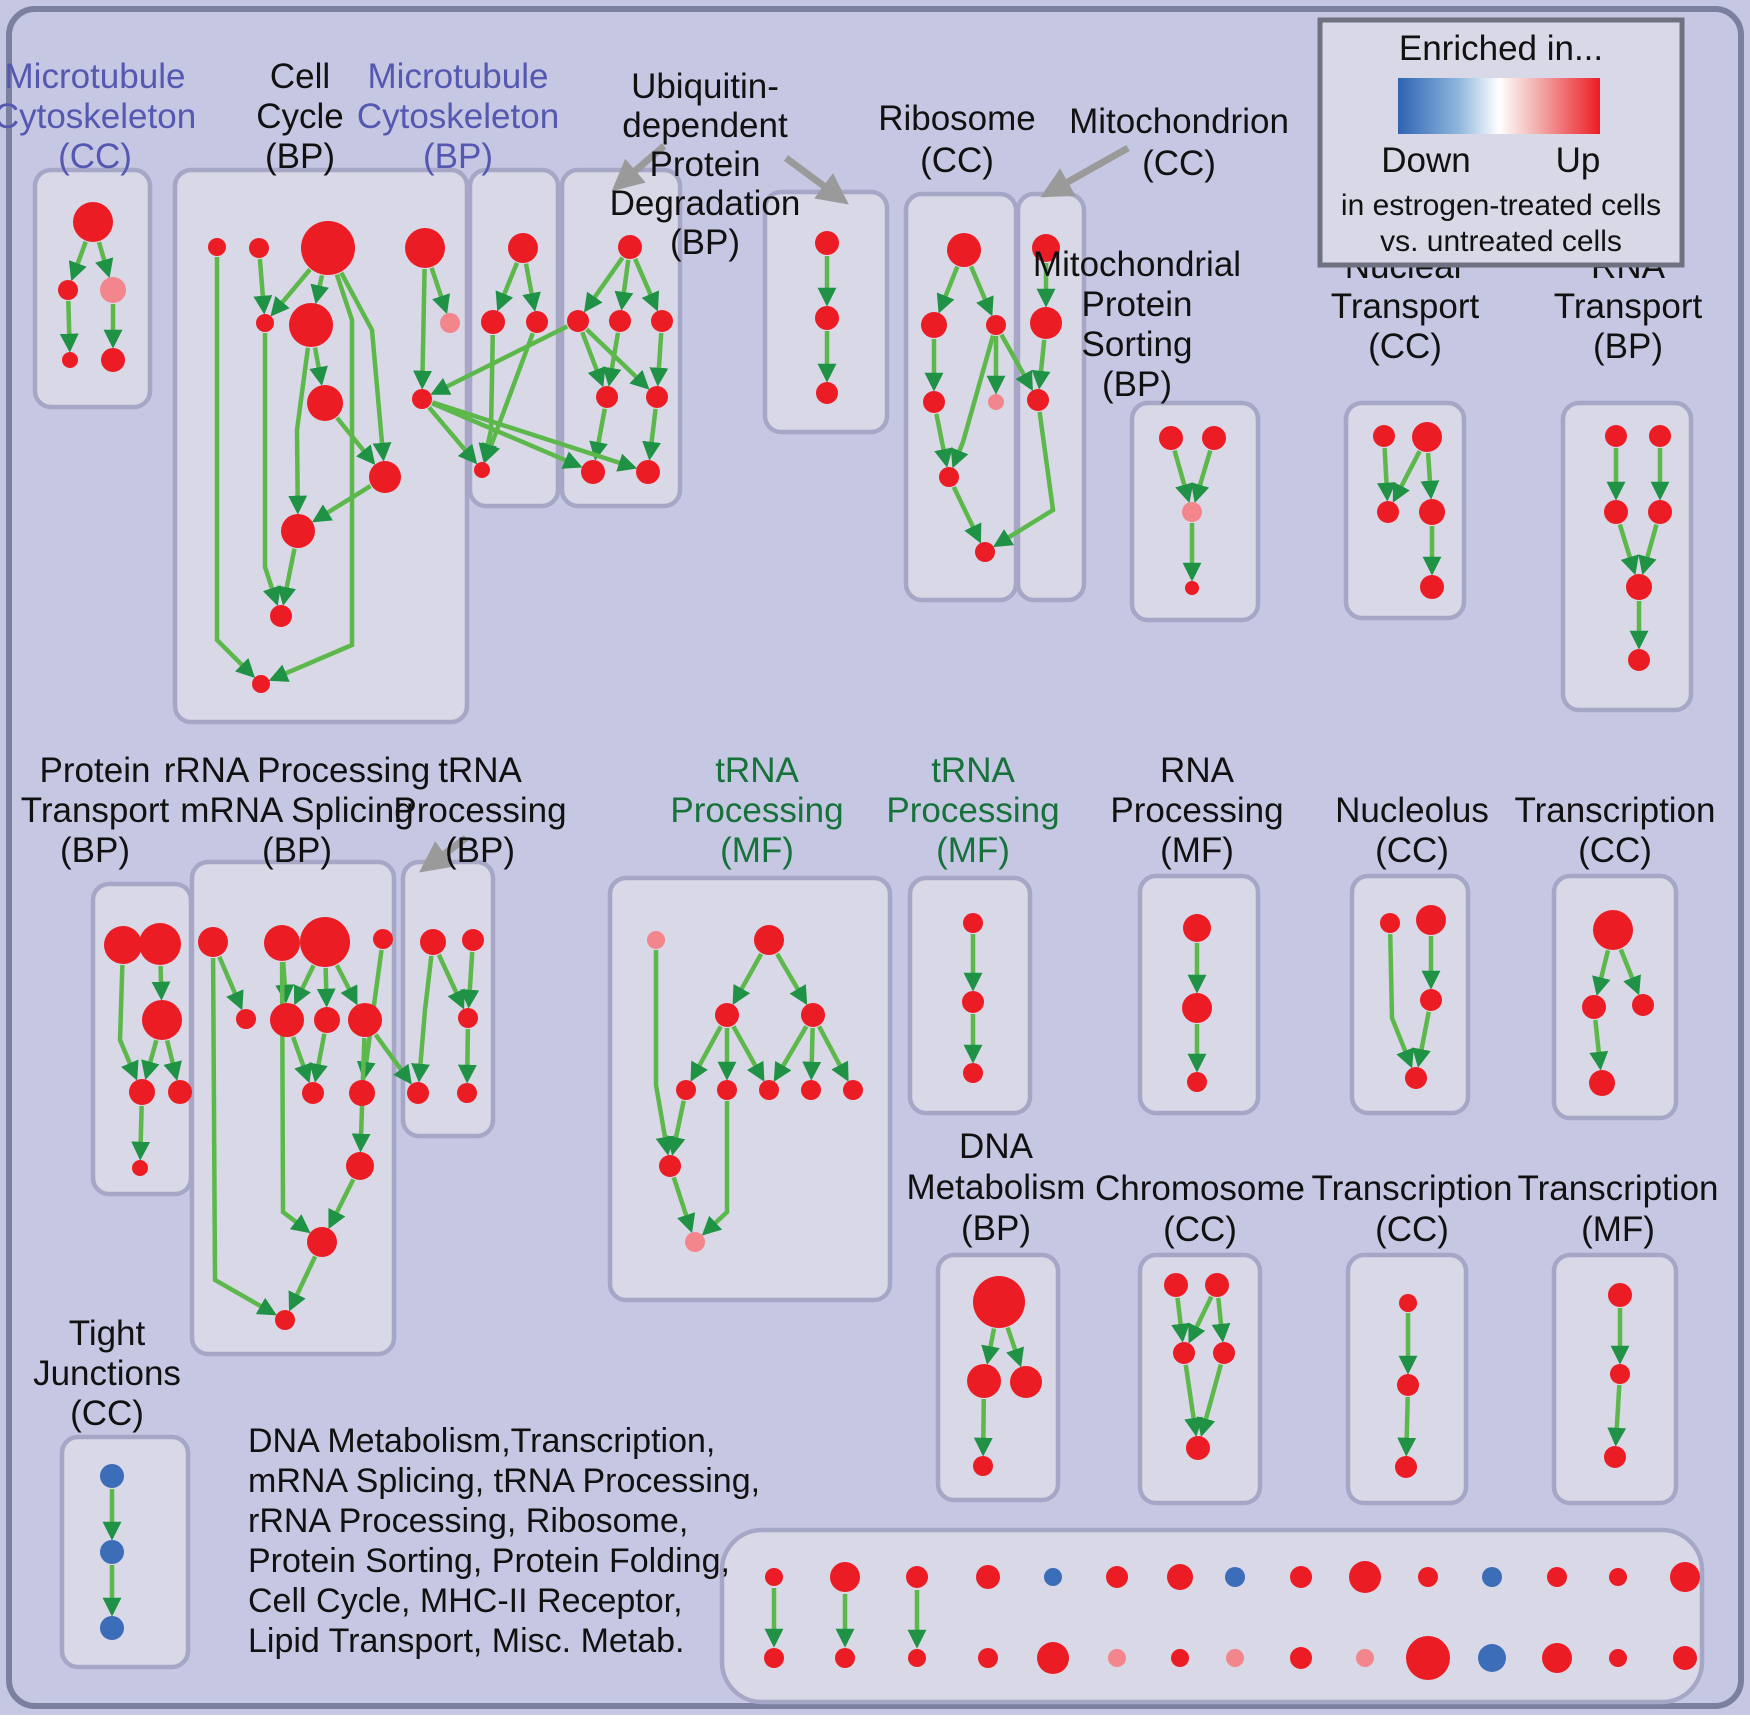 This screenshot has height=1720, width=1750. I want to click on cluster-label-nucleolus-line2: (CC), so click(1412, 850).